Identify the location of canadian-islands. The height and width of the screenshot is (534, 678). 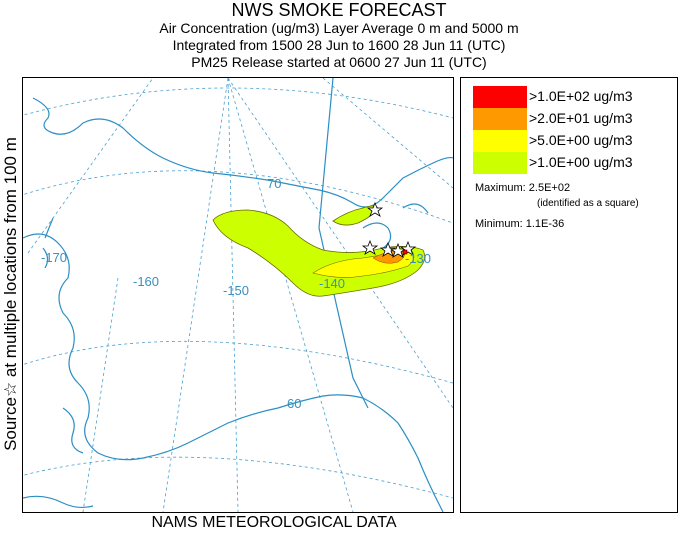
(377, 235).